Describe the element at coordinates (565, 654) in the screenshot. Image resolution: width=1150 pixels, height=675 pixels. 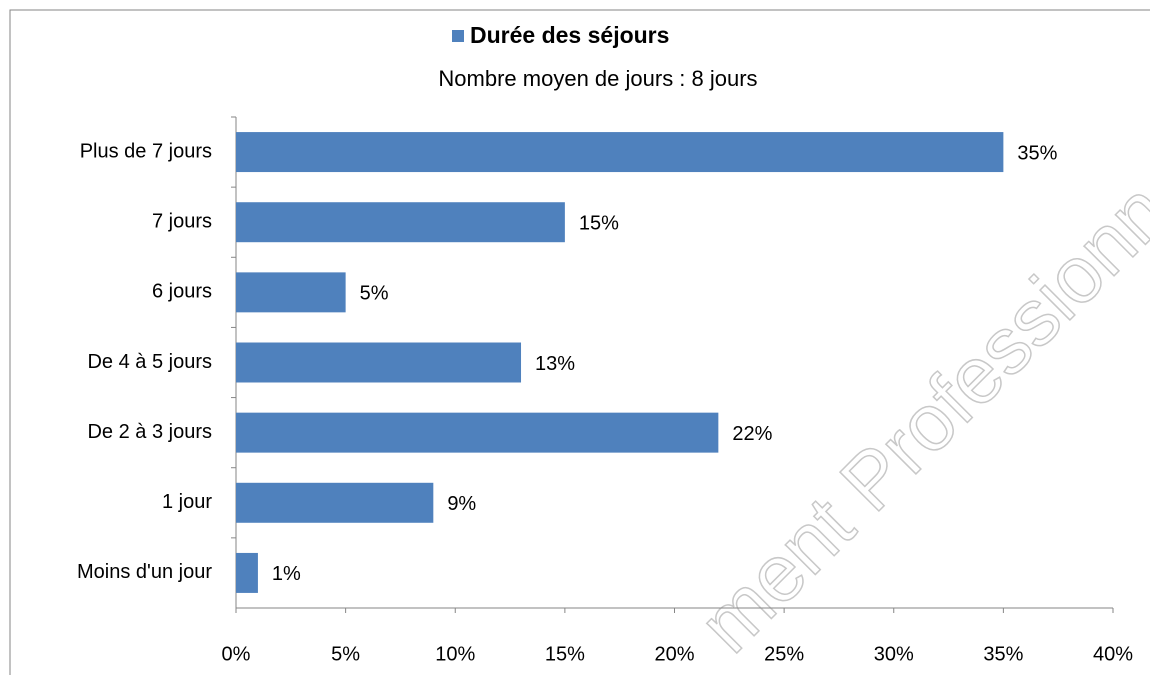
I see `x-tick-label: 15%` at that location.